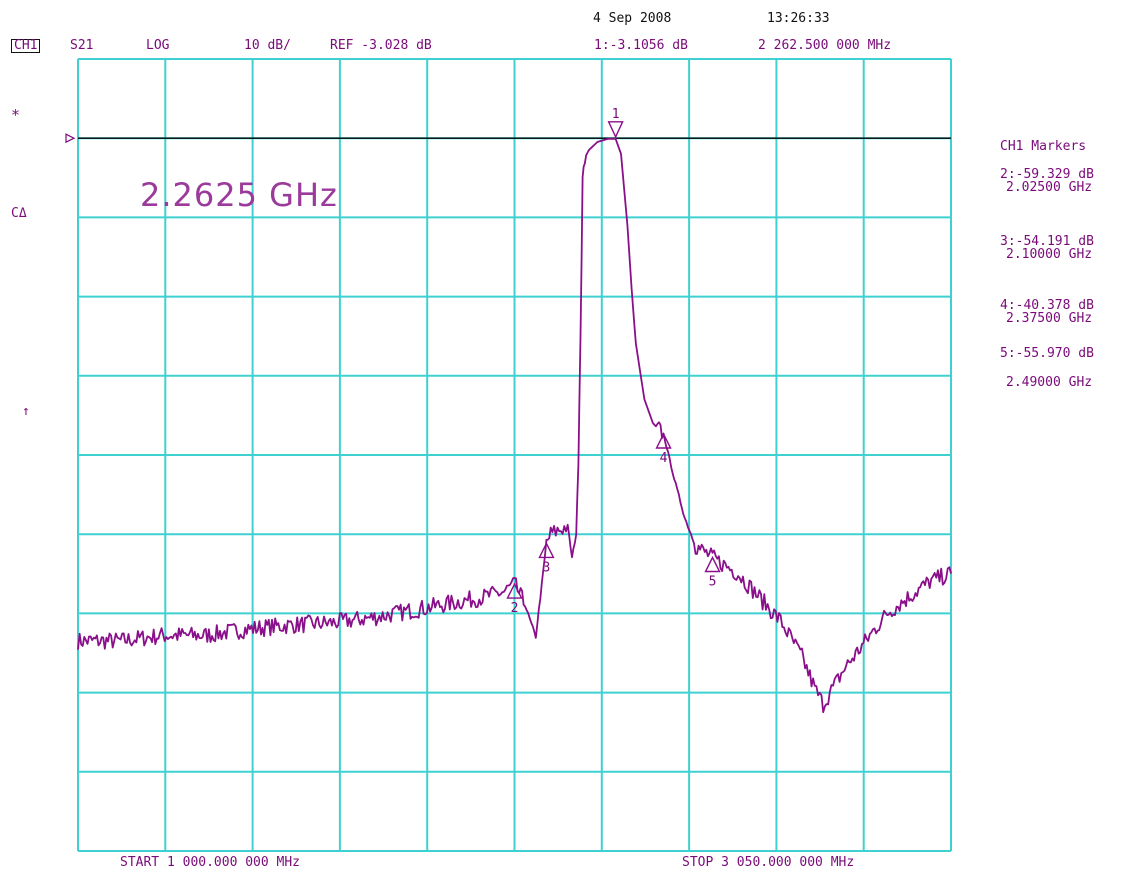 This screenshot has width=1141, height=874. I want to click on marker-3: 3, so click(546, 558).